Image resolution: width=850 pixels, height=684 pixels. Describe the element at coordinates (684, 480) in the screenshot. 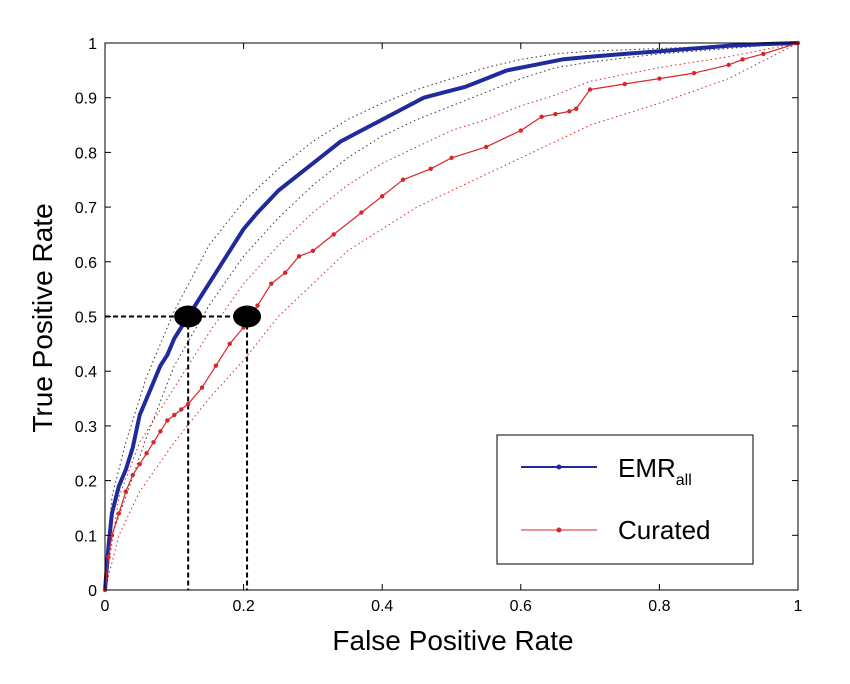

I see `legend-label-emr-subscript: all` at that location.